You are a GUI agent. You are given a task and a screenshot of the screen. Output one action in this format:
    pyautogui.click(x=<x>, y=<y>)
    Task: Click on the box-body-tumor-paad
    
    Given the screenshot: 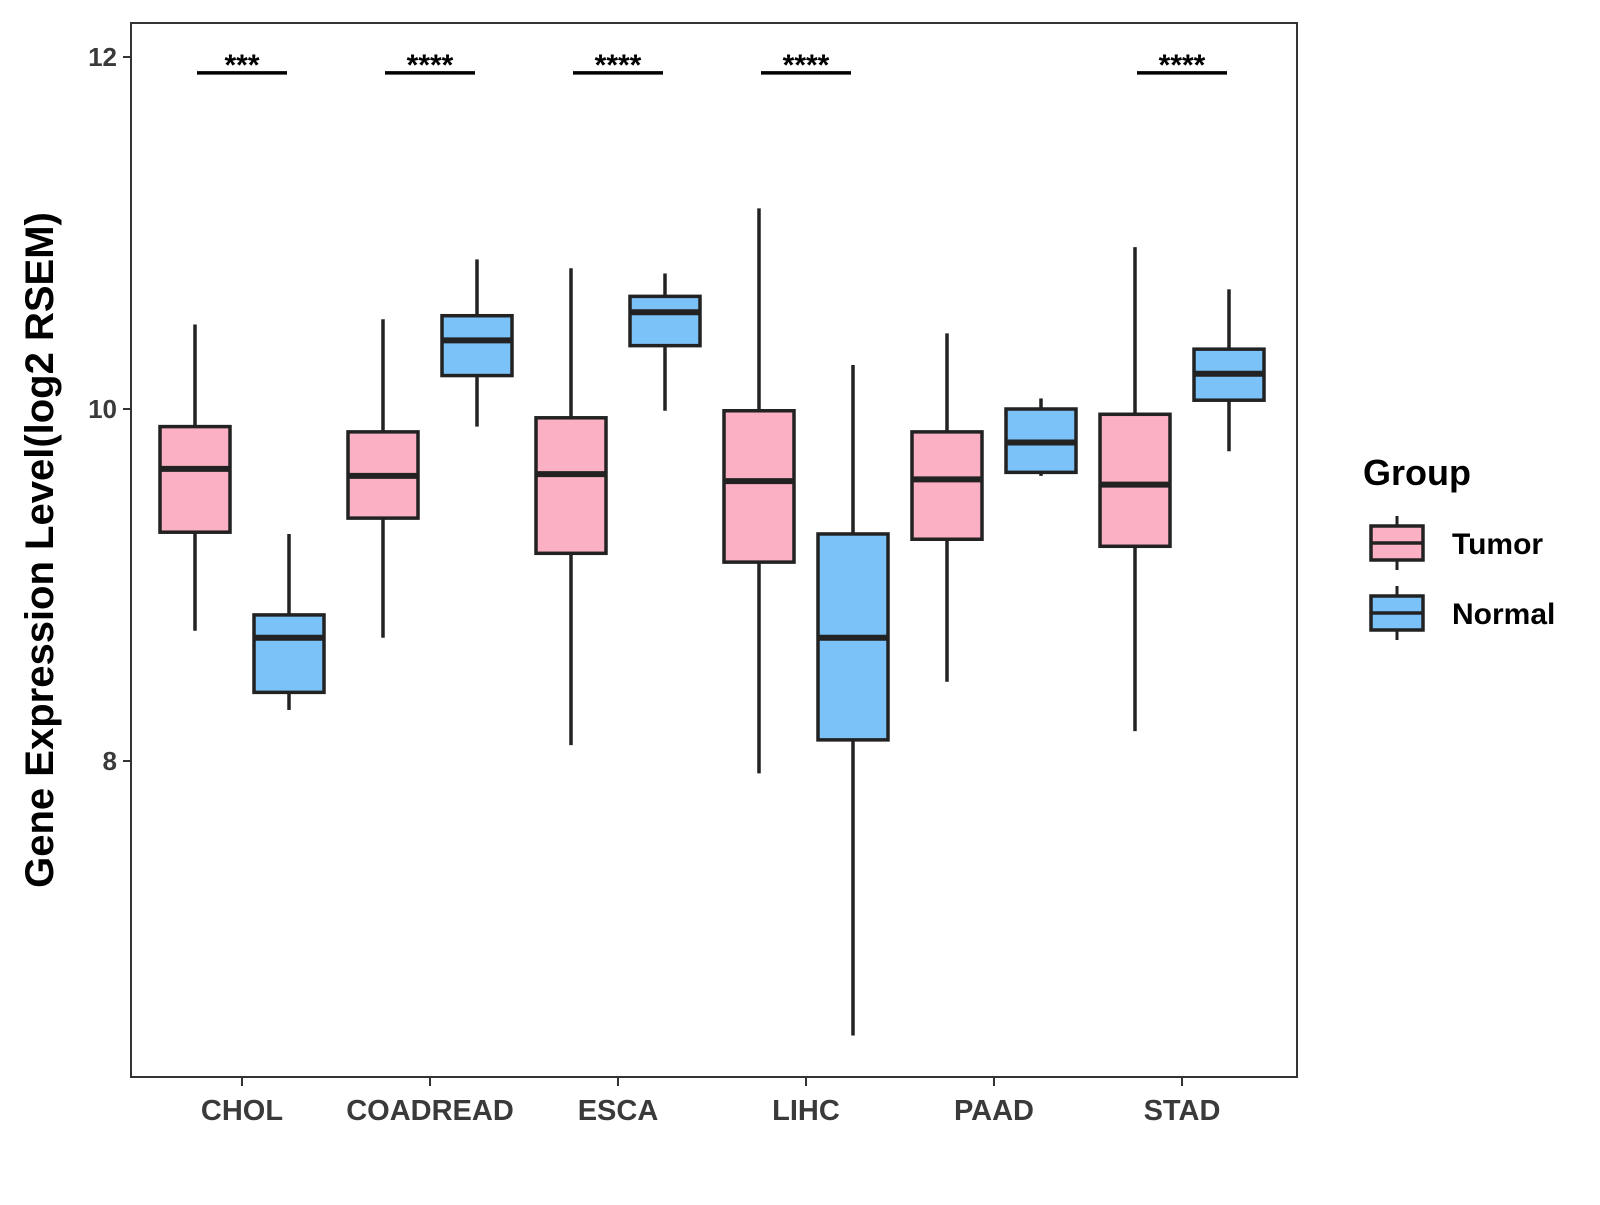 What is the action you would take?
    pyautogui.click(x=947, y=485)
    